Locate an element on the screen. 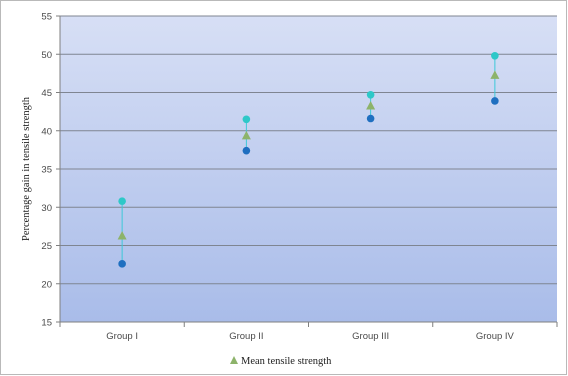  y-tick-label: 15 is located at coordinates (46, 323).